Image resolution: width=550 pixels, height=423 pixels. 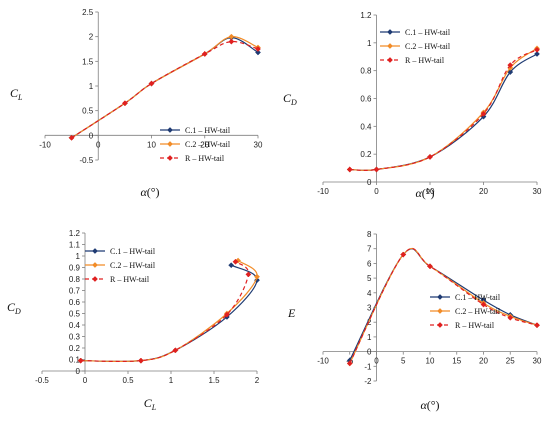 I want to click on x-tick-label: 15, so click(x=456, y=361).